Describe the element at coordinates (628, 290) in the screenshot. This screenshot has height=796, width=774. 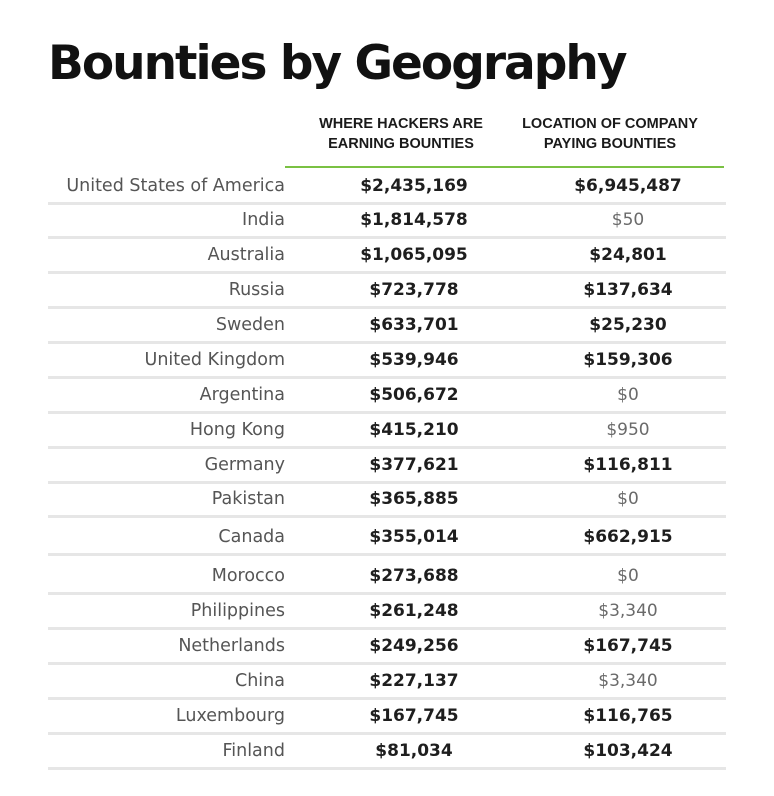
I see `paying-bounty-value: $137,634` at that location.